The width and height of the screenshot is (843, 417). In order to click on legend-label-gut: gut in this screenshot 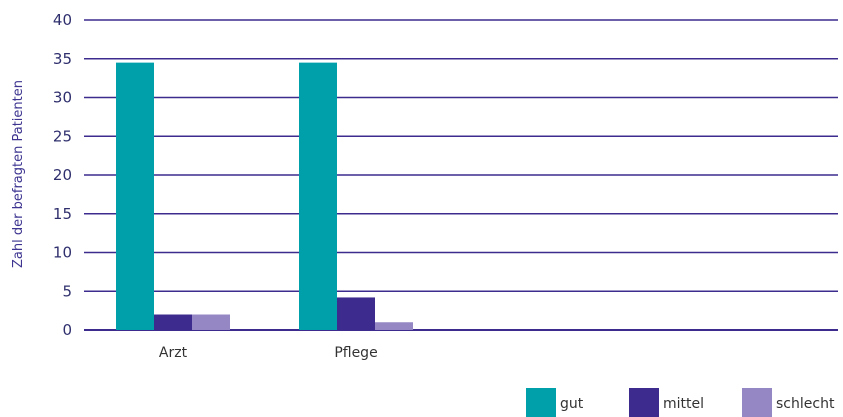, I will do `click(572, 404)`.